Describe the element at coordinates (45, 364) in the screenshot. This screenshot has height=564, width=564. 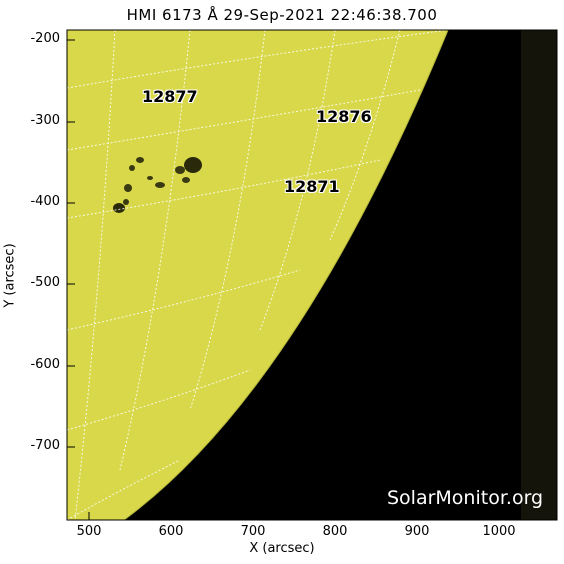
I see `y-tick-label: -600` at that location.